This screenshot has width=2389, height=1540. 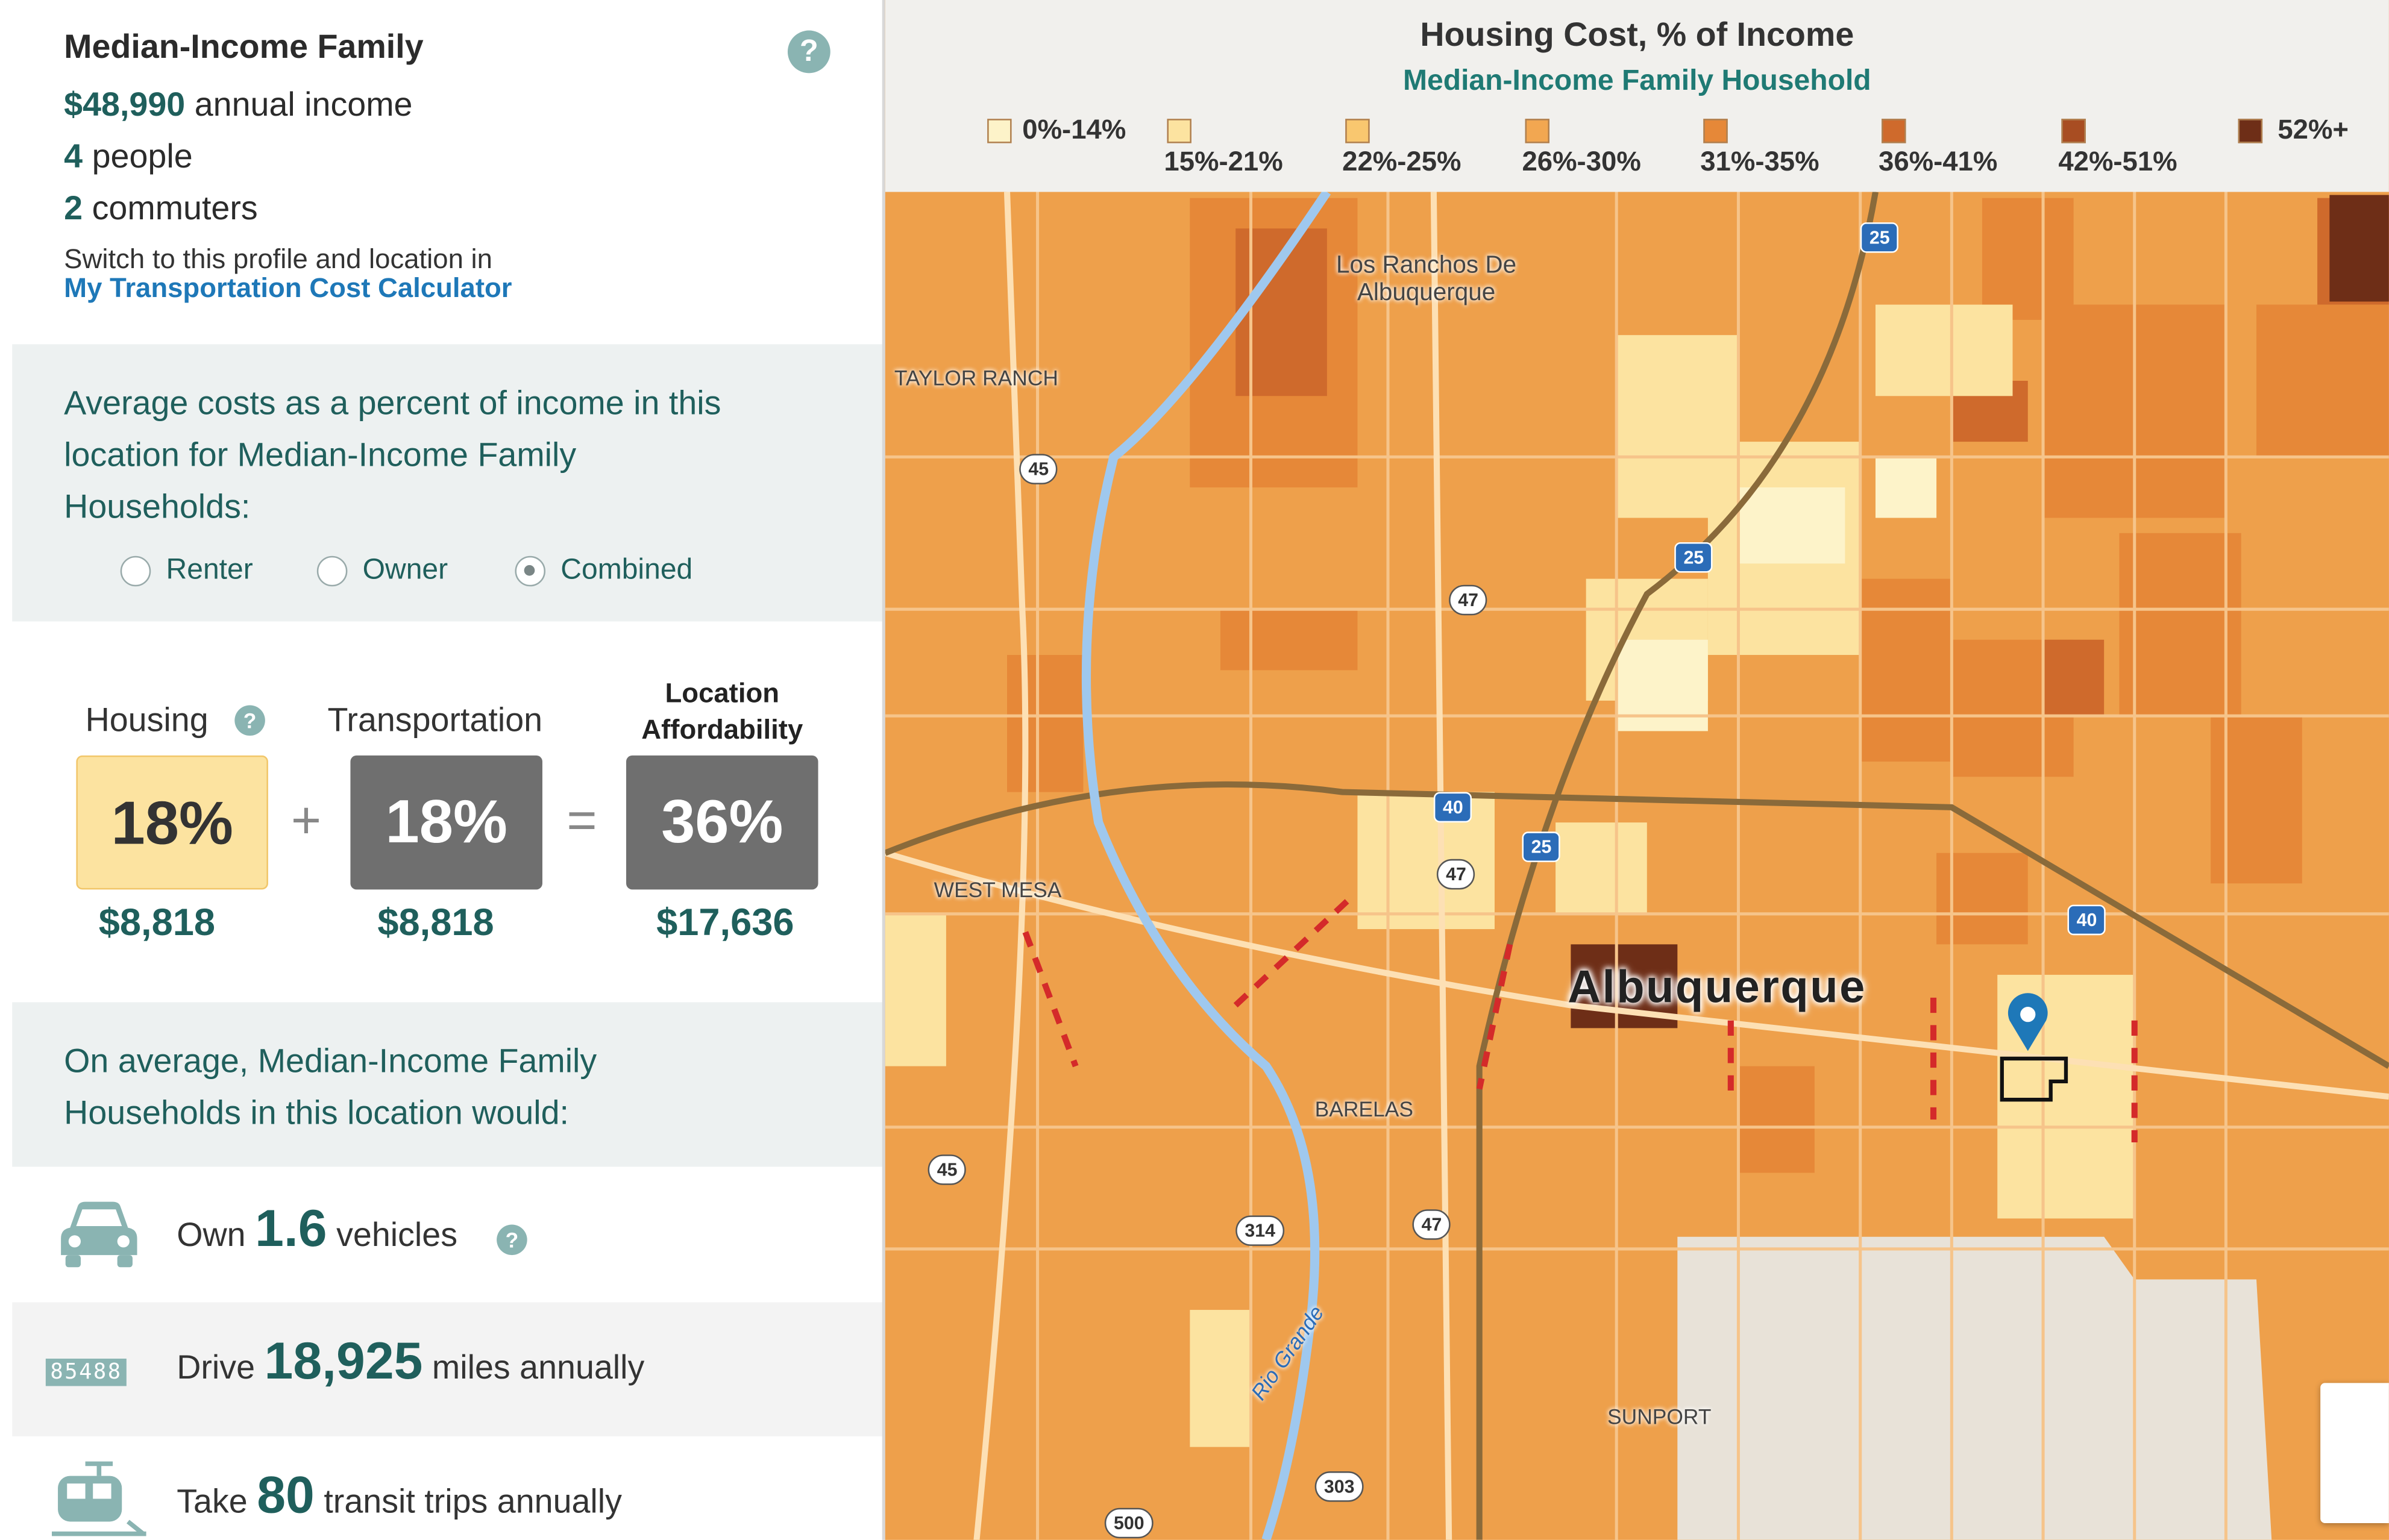 I want to click on radio-combined-dot, so click(x=530, y=571).